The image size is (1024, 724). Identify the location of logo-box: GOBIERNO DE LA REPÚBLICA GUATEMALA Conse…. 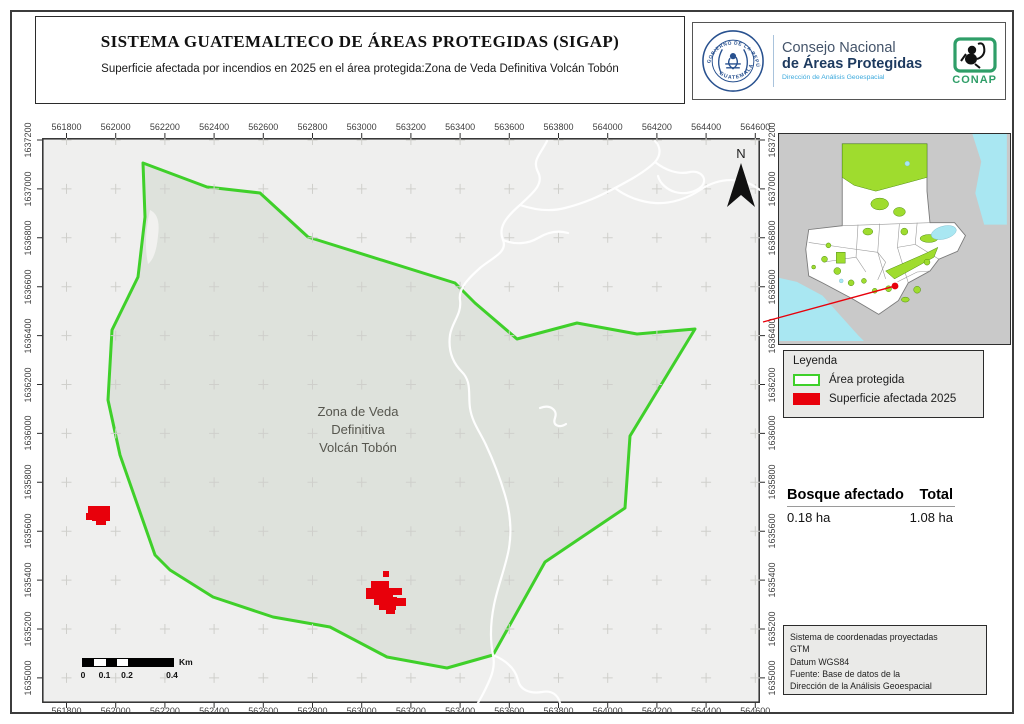
(849, 61).